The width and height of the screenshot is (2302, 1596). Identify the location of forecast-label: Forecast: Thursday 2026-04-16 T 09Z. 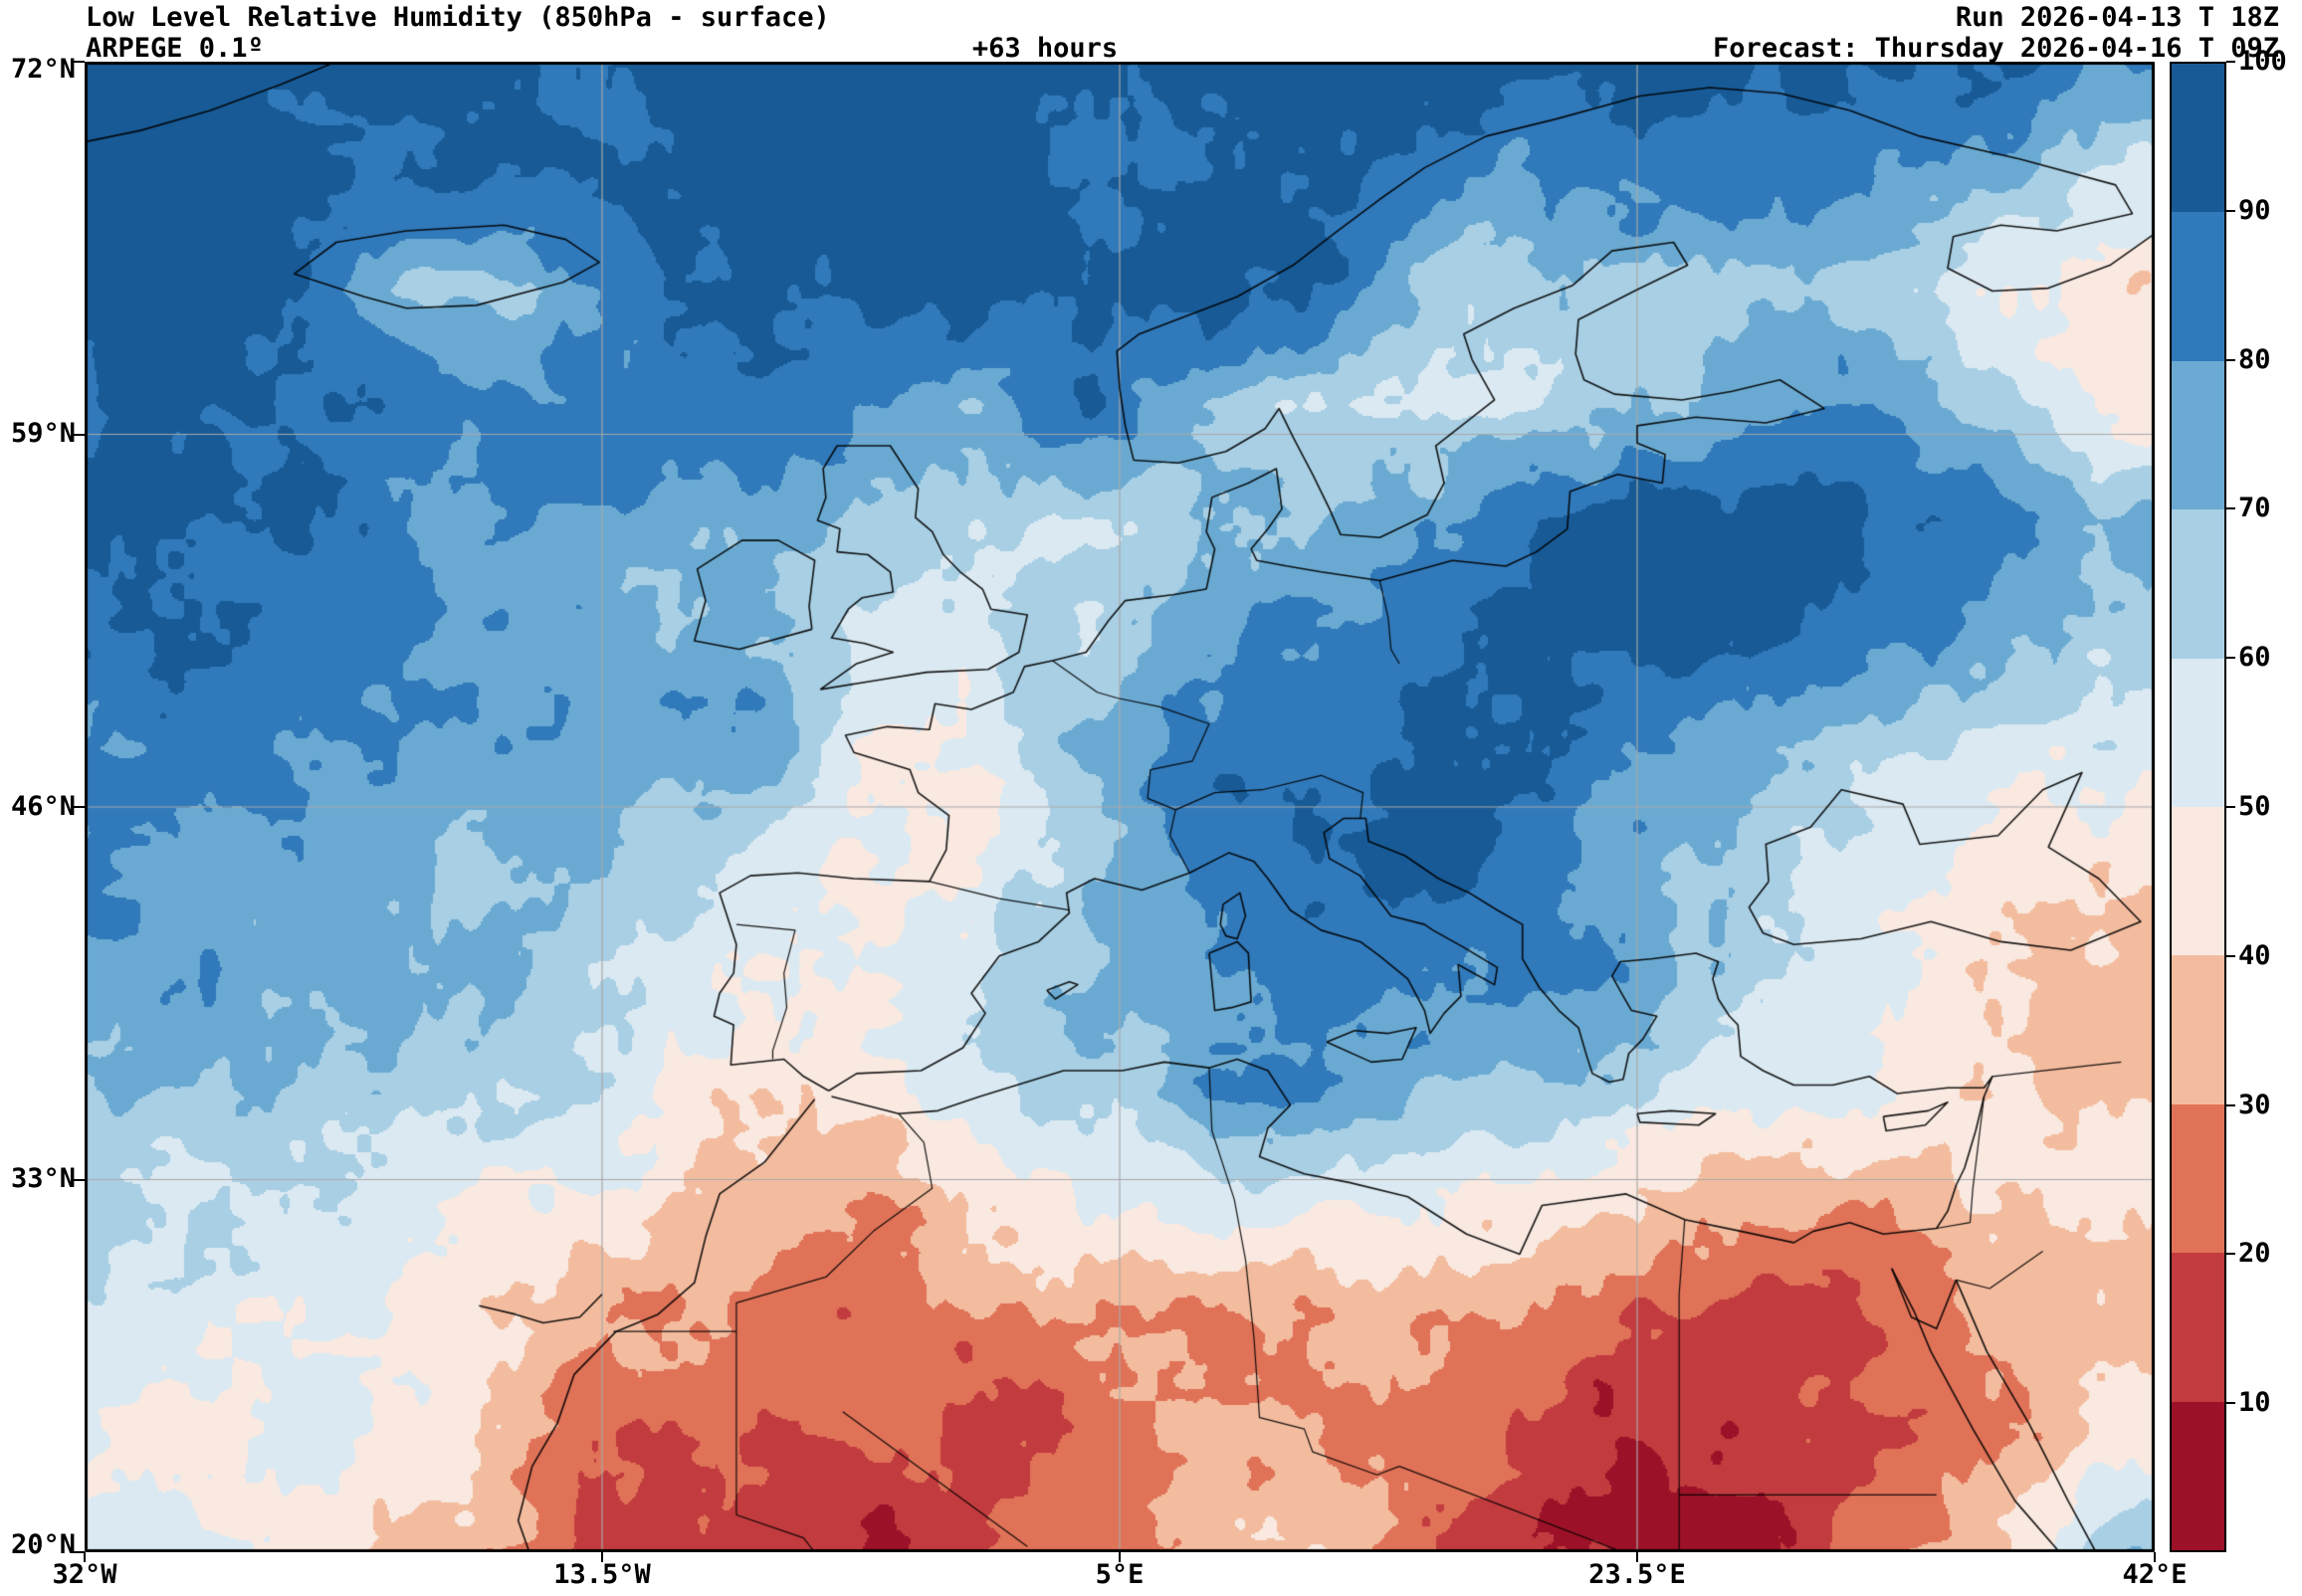
(1996, 49).